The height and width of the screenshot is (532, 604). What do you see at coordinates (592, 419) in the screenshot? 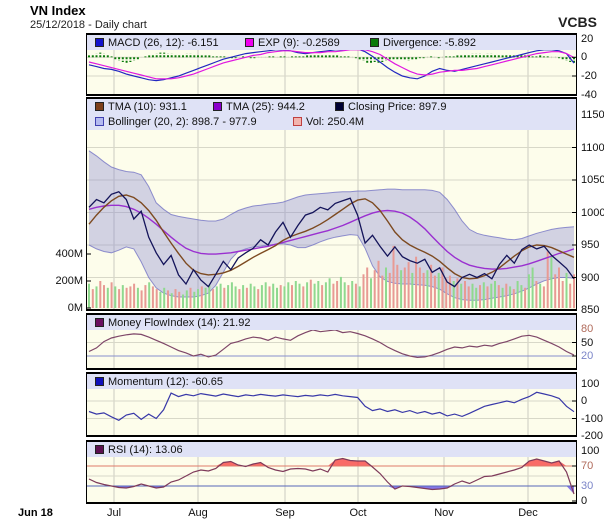
I see `y-axis-tick-label: -100` at bounding box center [592, 419].